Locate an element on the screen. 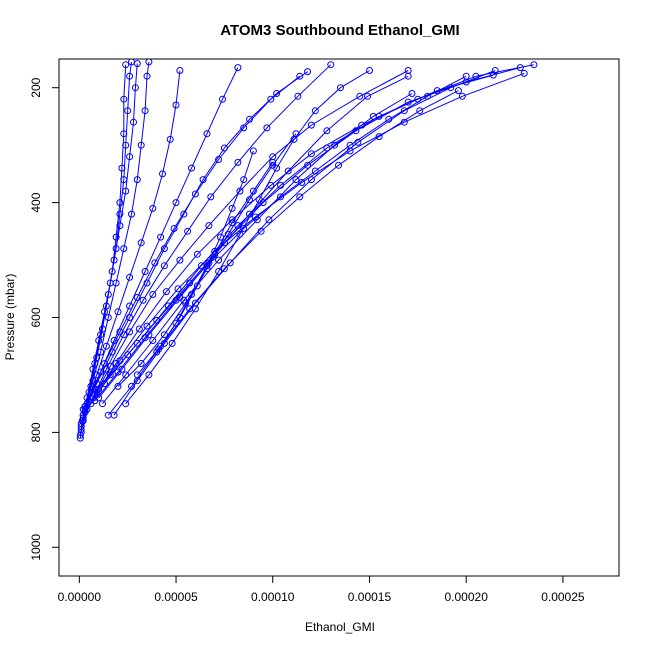  y-tick-label: 800 is located at coordinates (36, 432).